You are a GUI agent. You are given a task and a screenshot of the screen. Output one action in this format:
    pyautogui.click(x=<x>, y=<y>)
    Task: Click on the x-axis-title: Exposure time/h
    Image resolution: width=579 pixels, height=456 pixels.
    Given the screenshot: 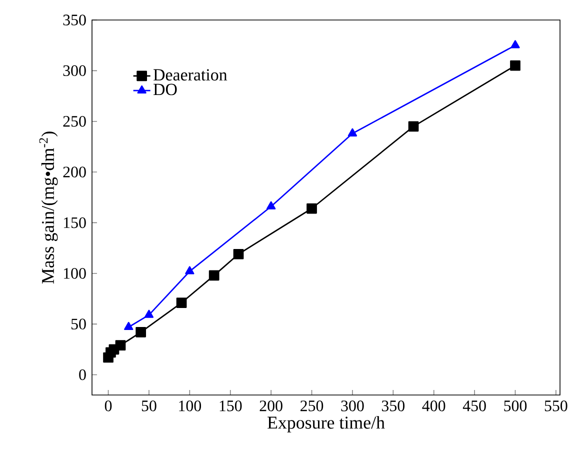 What is the action you would take?
    pyautogui.click(x=326, y=424)
    